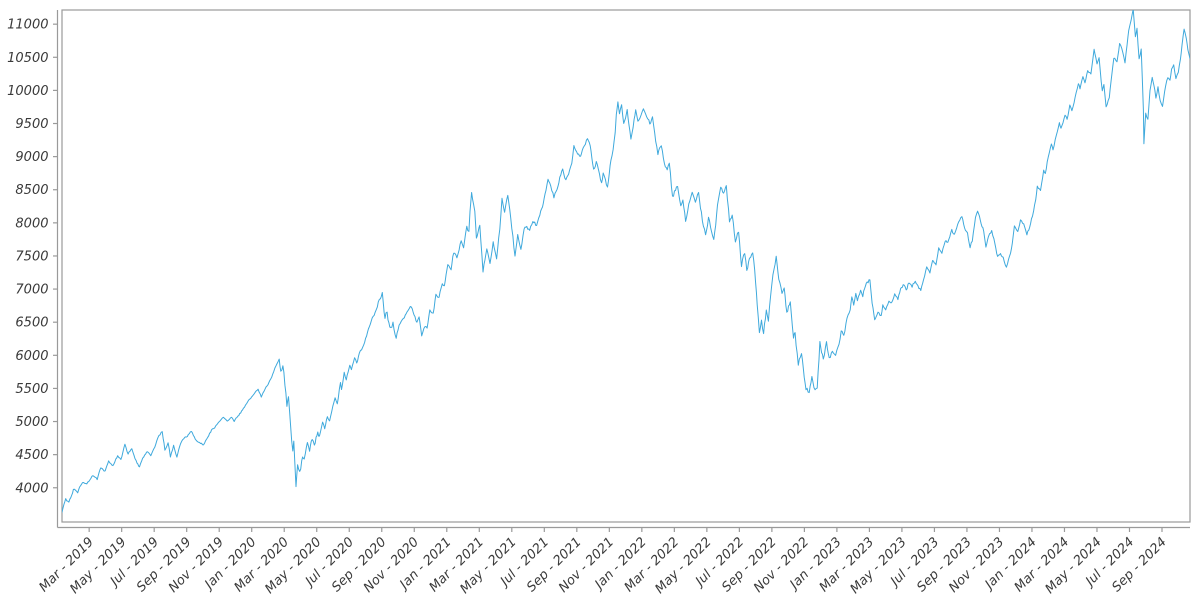 The height and width of the screenshot is (600, 1200). What do you see at coordinates (31, 290) in the screenshot?
I see `y-tick-label: 7000` at bounding box center [31, 290].